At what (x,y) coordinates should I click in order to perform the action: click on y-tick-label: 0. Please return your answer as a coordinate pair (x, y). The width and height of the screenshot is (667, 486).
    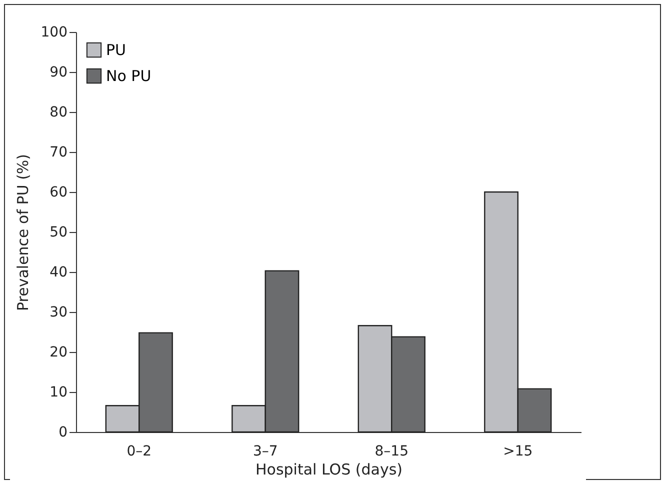
    Looking at the image, I should click on (63, 432).